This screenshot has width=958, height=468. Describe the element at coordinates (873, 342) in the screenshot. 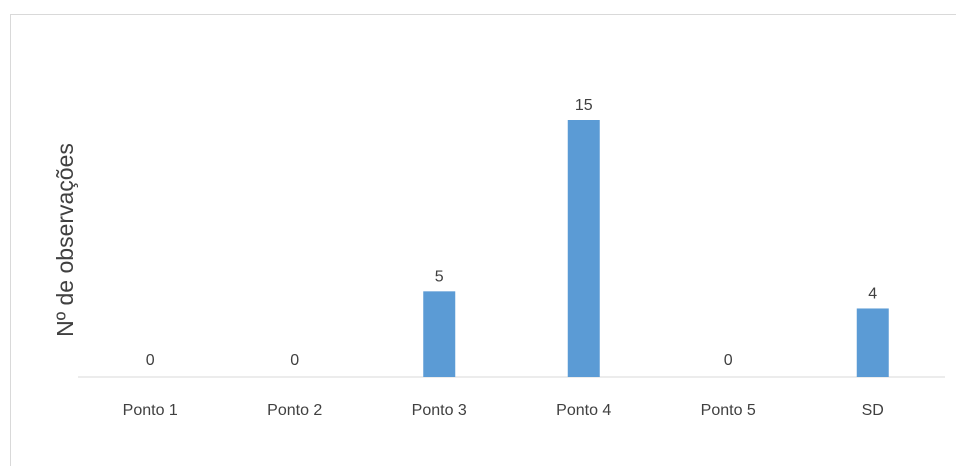

I see `bar-sd` at that location.